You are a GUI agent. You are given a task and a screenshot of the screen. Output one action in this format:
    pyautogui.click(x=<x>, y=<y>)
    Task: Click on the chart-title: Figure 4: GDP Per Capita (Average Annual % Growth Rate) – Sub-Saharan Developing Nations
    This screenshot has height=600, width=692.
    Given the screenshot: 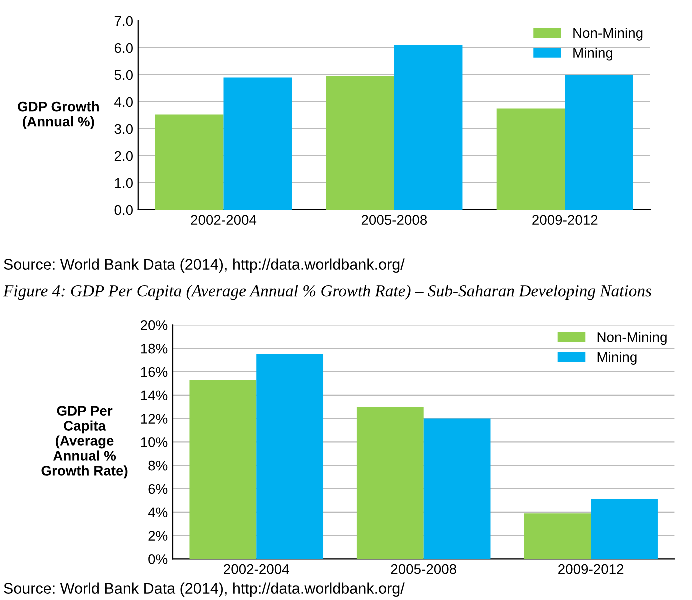 What is the action you would take?
    pyautogui.click(x=327, y=292)
    